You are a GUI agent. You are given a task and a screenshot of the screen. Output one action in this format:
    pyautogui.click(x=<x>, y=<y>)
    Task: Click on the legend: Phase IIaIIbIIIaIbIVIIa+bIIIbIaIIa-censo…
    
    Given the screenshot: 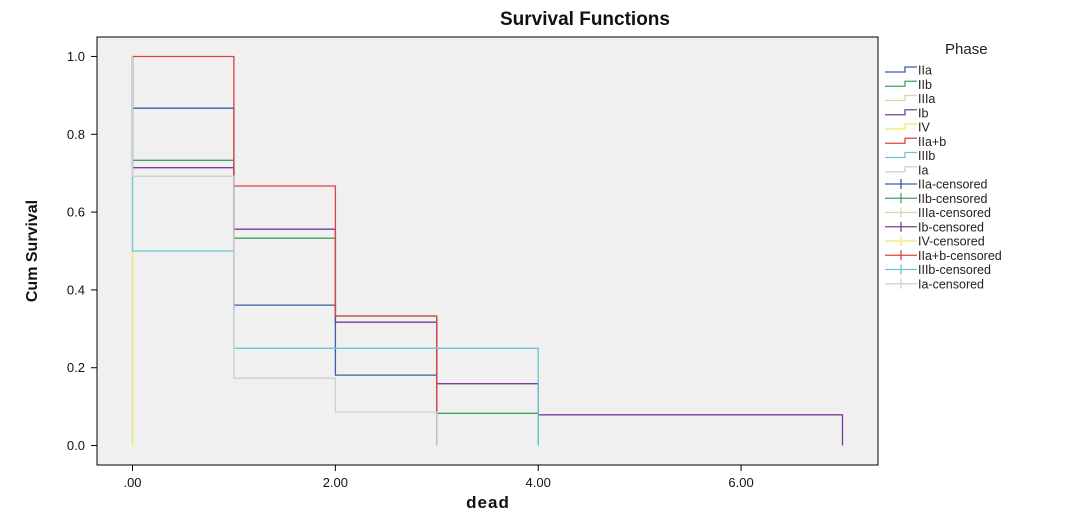 What is the action you would take?
    pyautogui.click(x=943, y=166)
    